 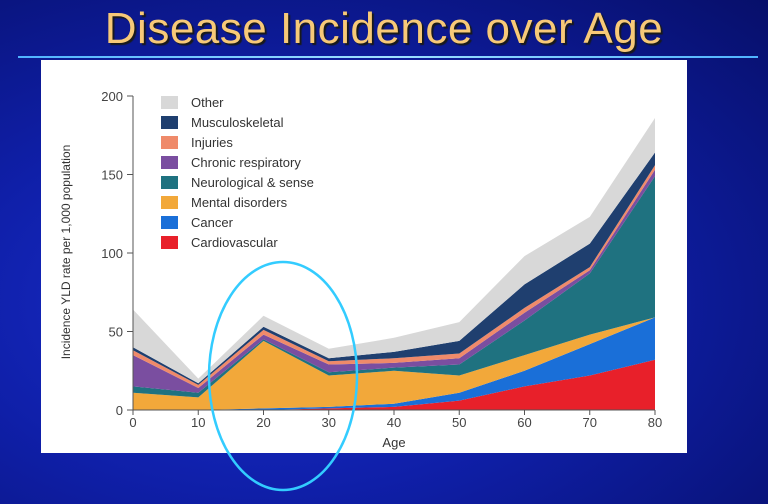 I want to click on y-tick-label: 0, so click(x=119, y=410).